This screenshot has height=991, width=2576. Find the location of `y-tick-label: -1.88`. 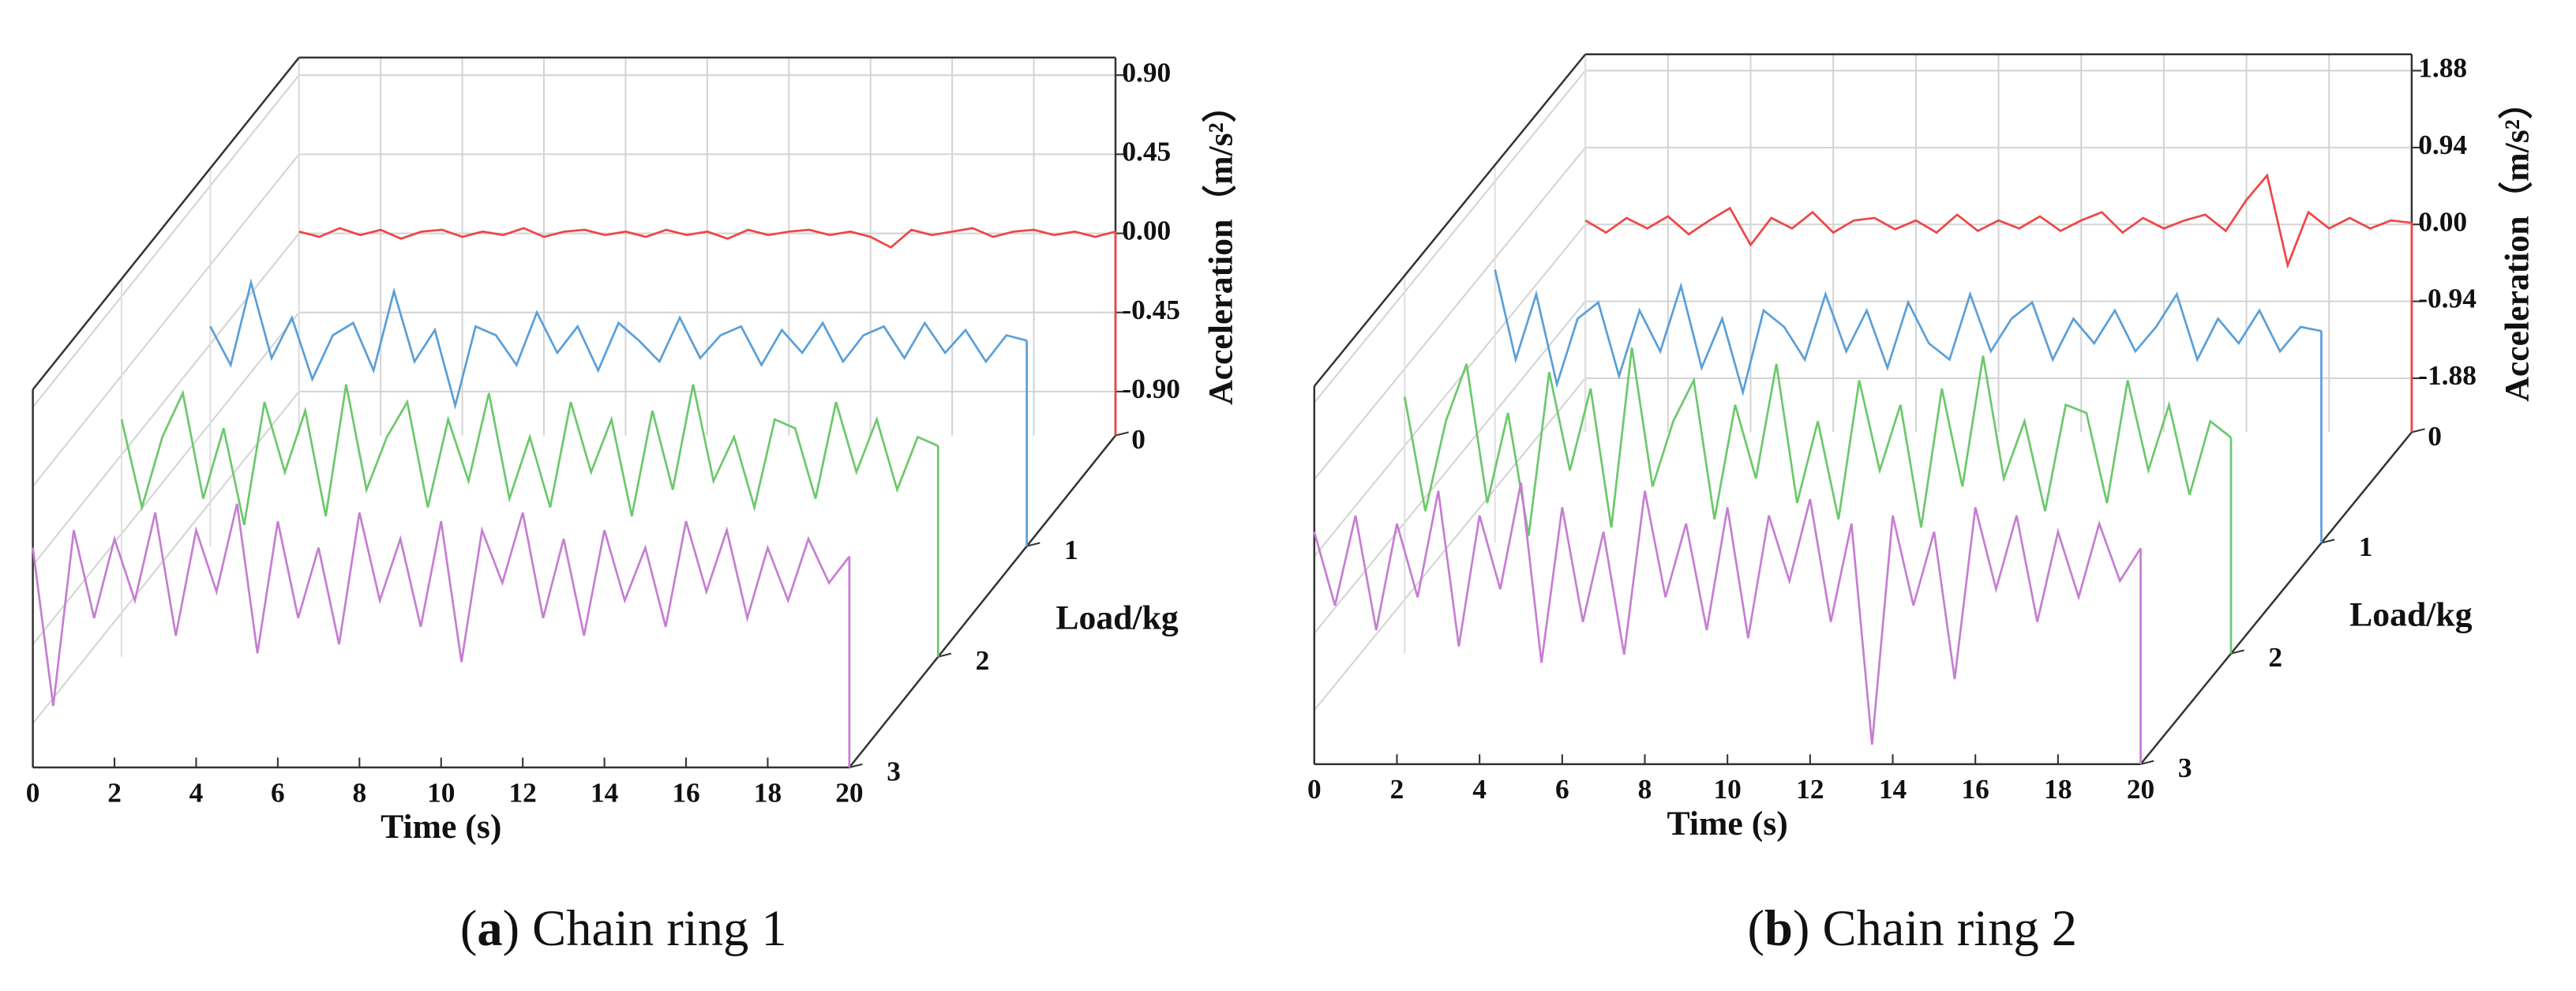

y-tick-label: -1.88 is located at coordinates (2447, 375).